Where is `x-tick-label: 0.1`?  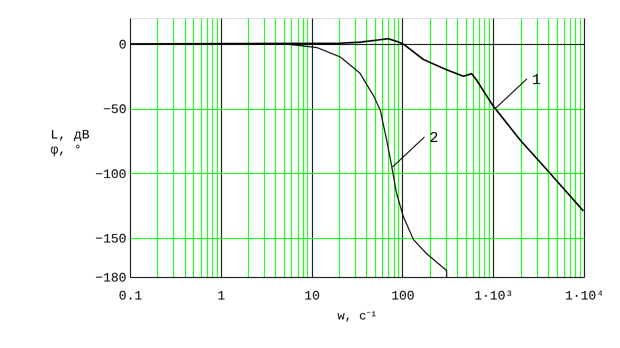 x-tick-label: 0.1 is located at coordinates (130, 296).